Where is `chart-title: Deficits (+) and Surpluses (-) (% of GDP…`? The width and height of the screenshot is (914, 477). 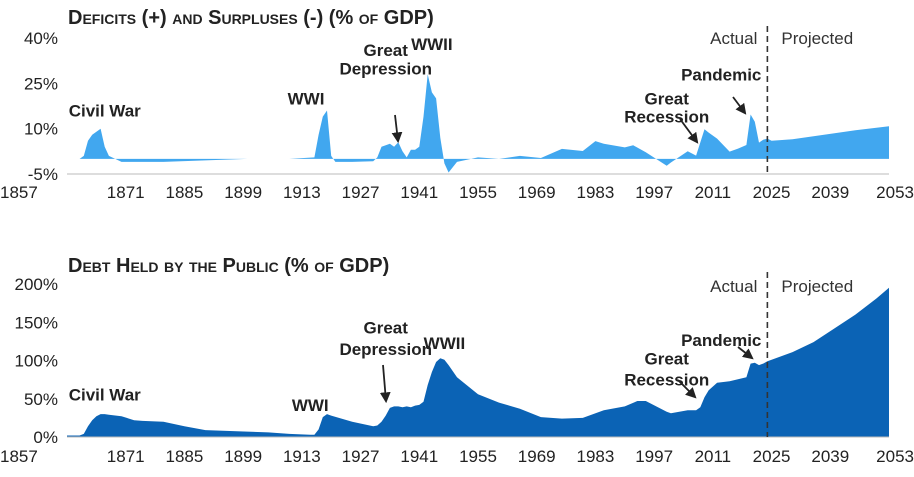 chart-title: Deficits (+) and Surpluses (-) (% of GDP… is located at coordinates (251, 18).